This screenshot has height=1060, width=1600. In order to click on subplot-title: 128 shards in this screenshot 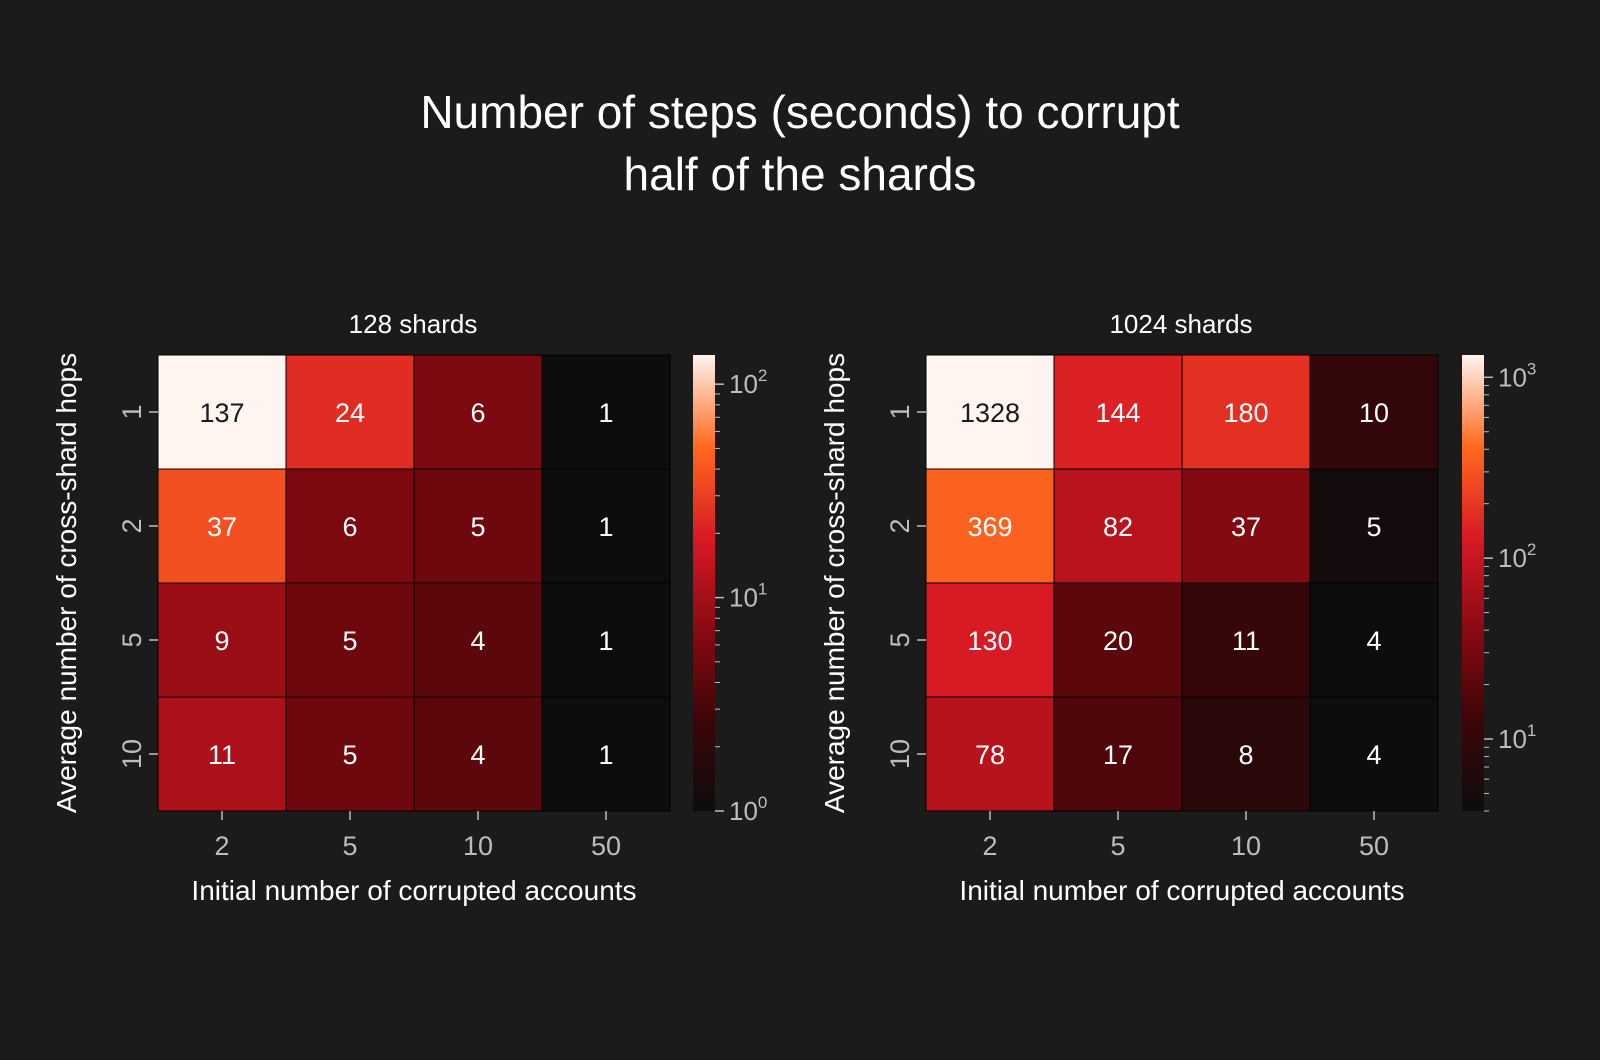, I will do `click(413, 324)`.